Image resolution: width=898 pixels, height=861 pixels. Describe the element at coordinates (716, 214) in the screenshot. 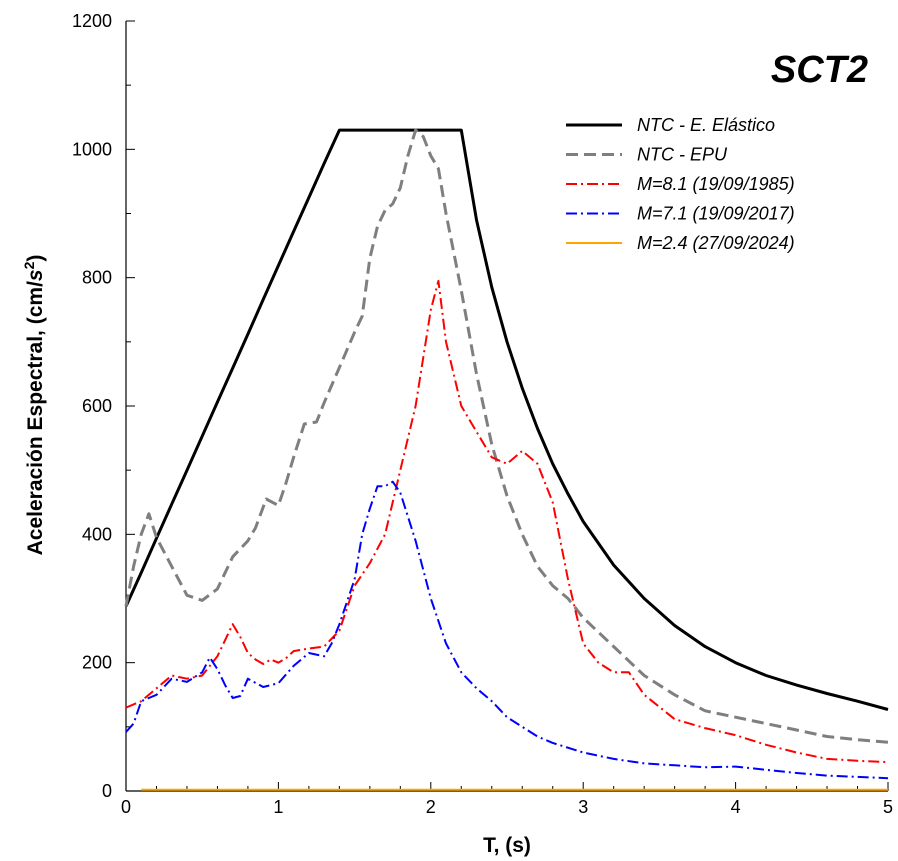

I see `legend-label-4: M=7.1 (19/09/2017)` at that location.